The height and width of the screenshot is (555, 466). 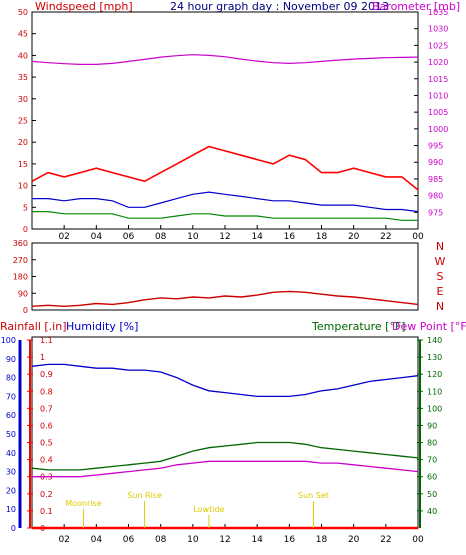 I want to click on temp-tick-label: 120, so click(x=434, y=374).